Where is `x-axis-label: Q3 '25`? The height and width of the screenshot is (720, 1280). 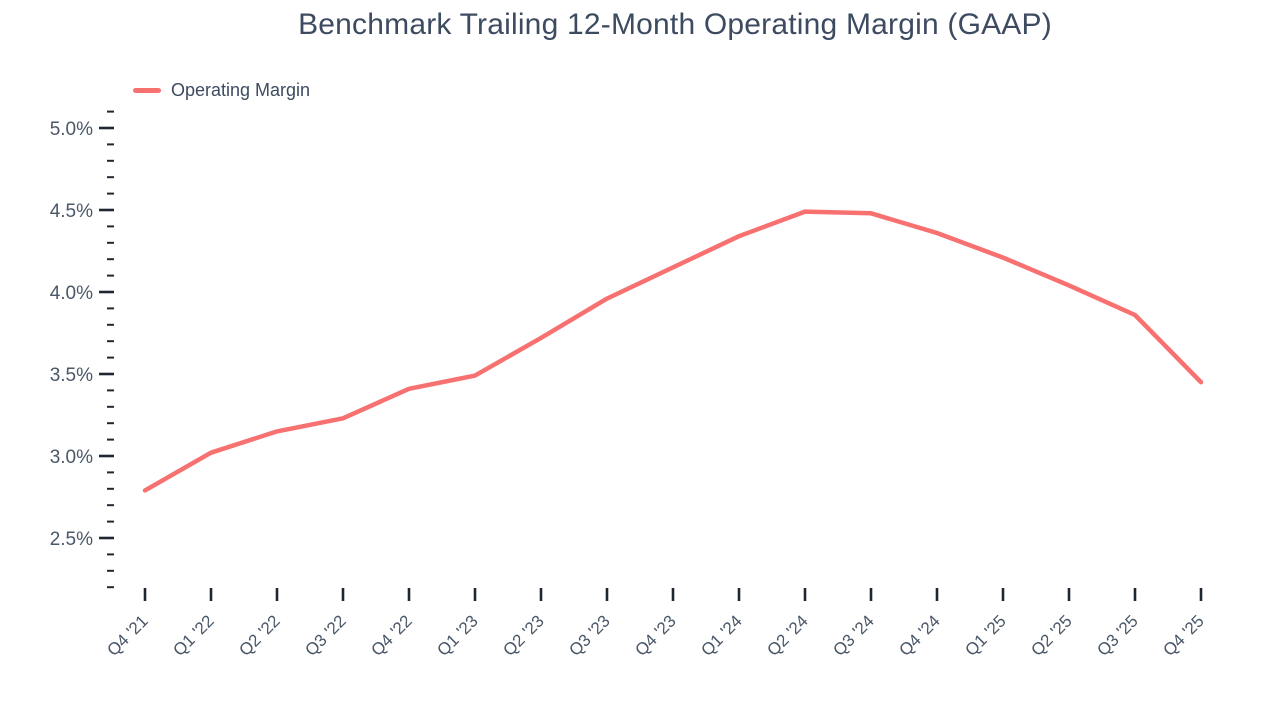
x-axis-label: Q3 '25 is located at coordinates (1117, 635).